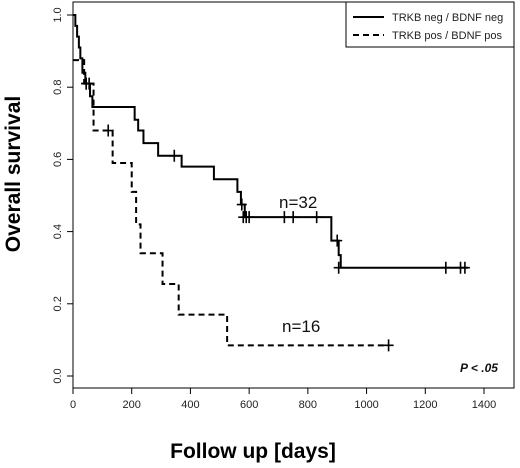 The width and height of the screenshot is (520, 468). I want to click on x-axis: 0 200 400 600 800 1000 1200 1400, so click(283, 399).